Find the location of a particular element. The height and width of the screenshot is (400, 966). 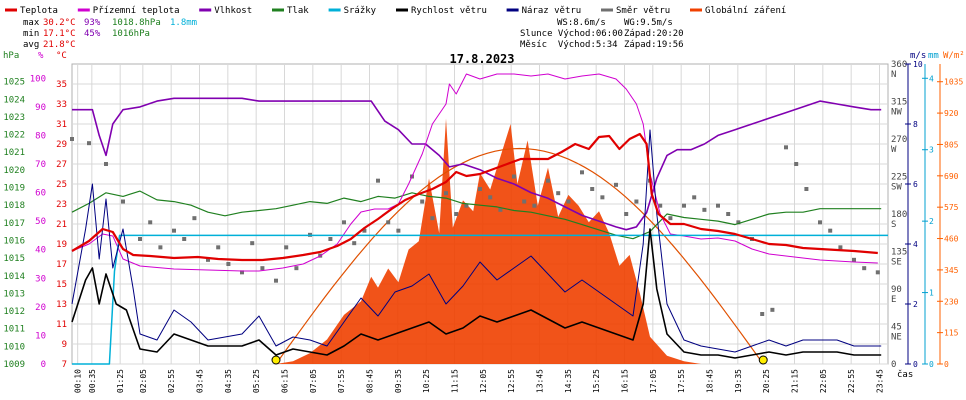

y-tick-label-wind-dir: 135 is located at coordinates (899, 253).